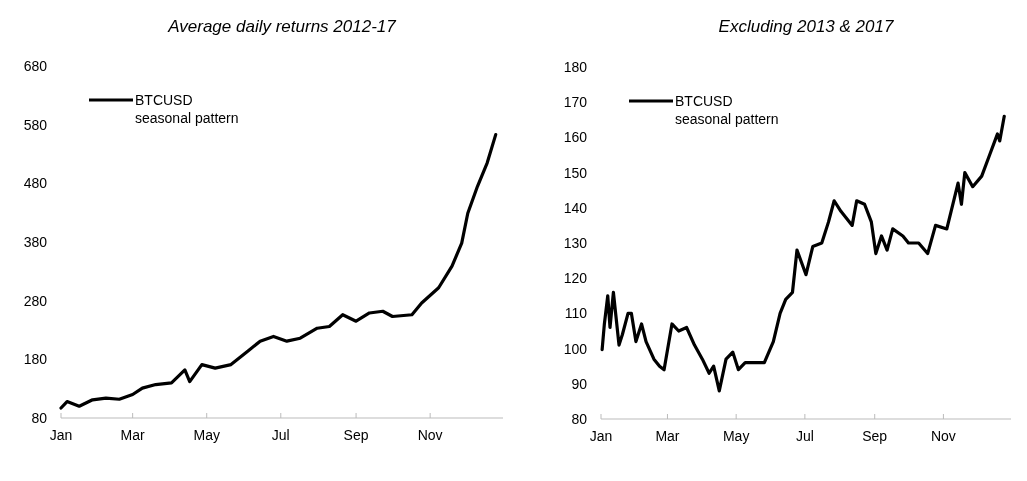  What do you see at coordinates (575, 172) in the screenshot?
I see `y-tick-label: 150` at bounding box center [575, 172].